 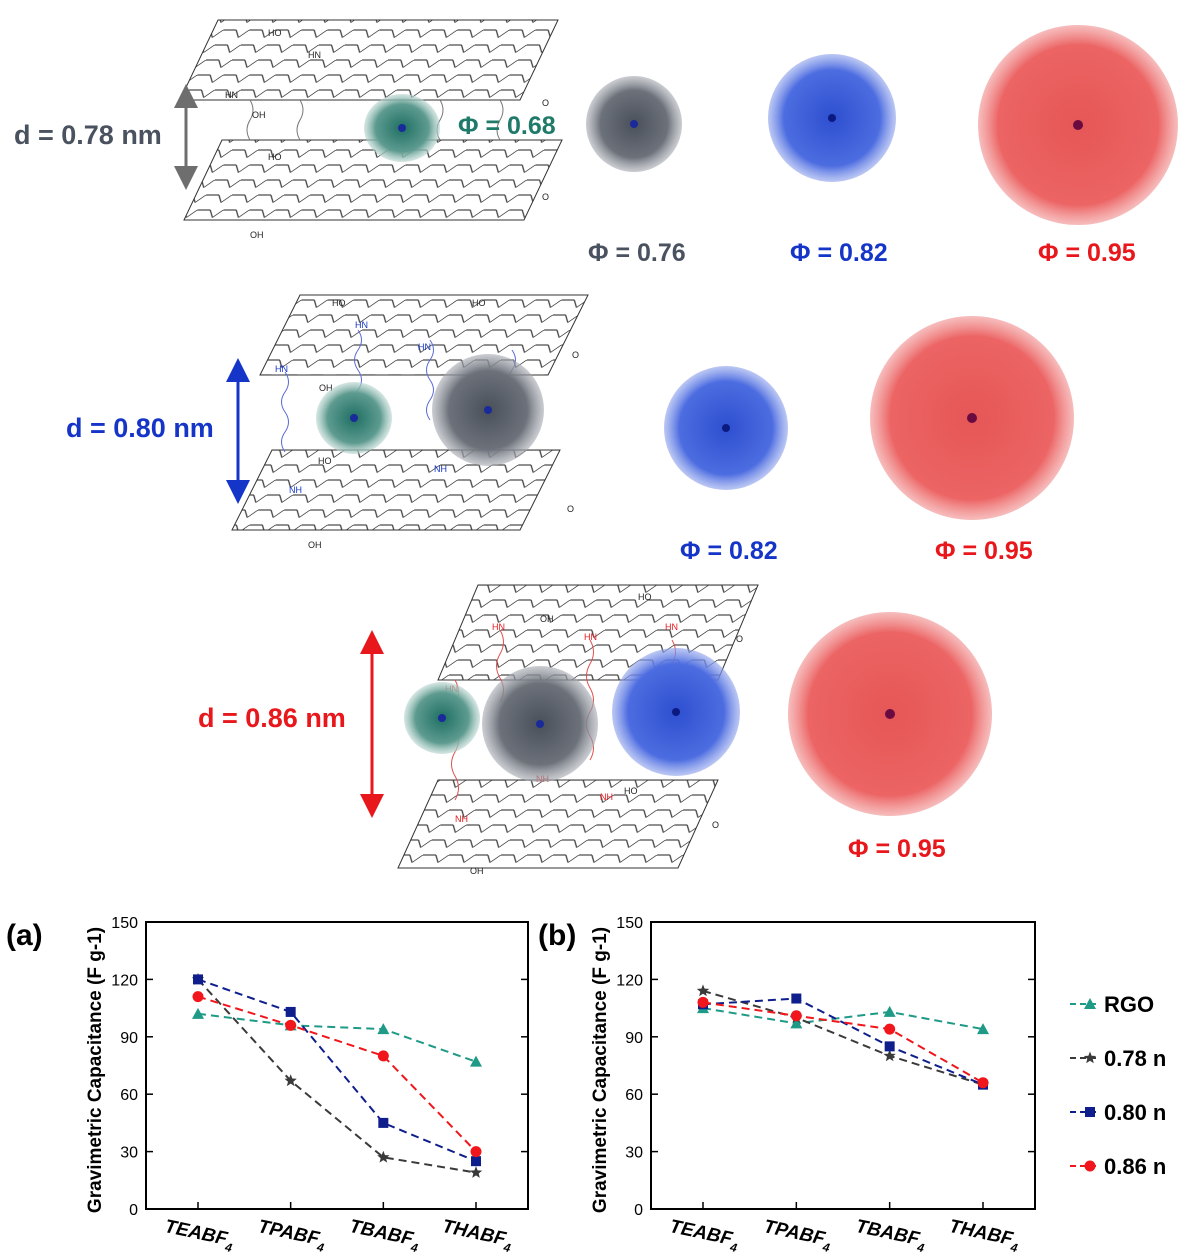 I want to click on panel-label-b: (b), so click(x=557, y=935).